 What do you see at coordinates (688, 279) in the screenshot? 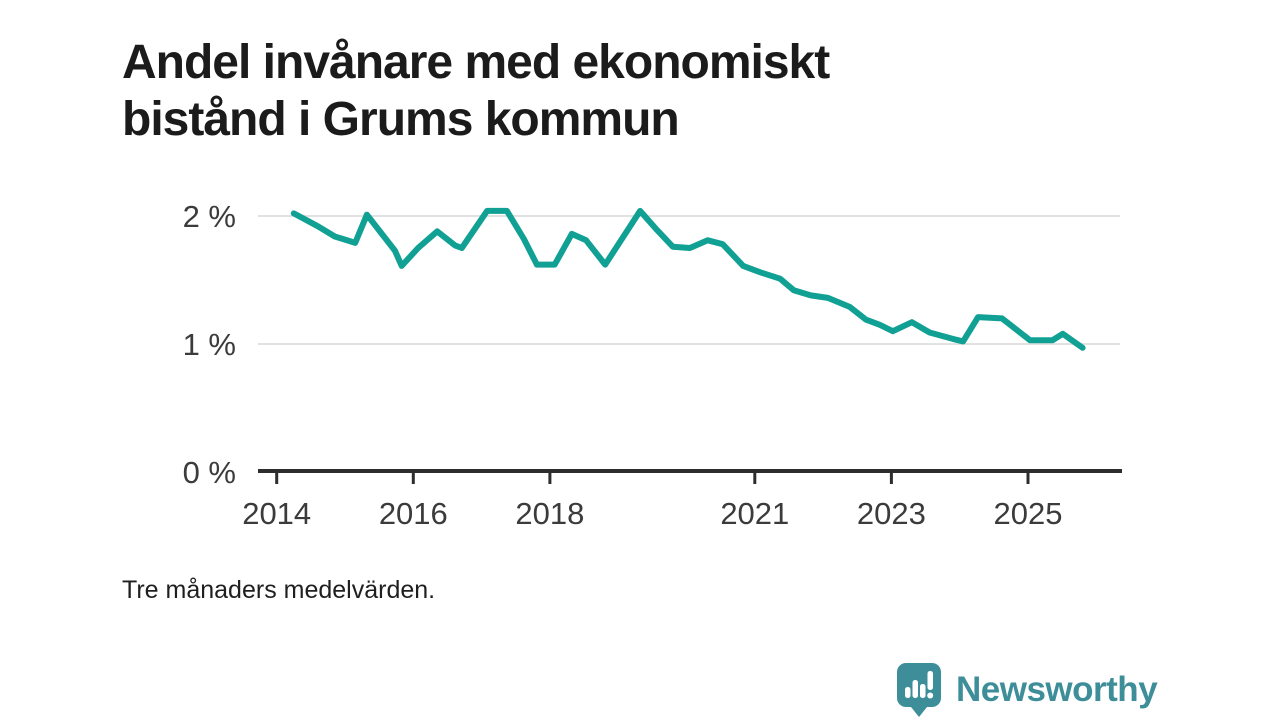
I see `data-line` at bounding box center [688, 279].